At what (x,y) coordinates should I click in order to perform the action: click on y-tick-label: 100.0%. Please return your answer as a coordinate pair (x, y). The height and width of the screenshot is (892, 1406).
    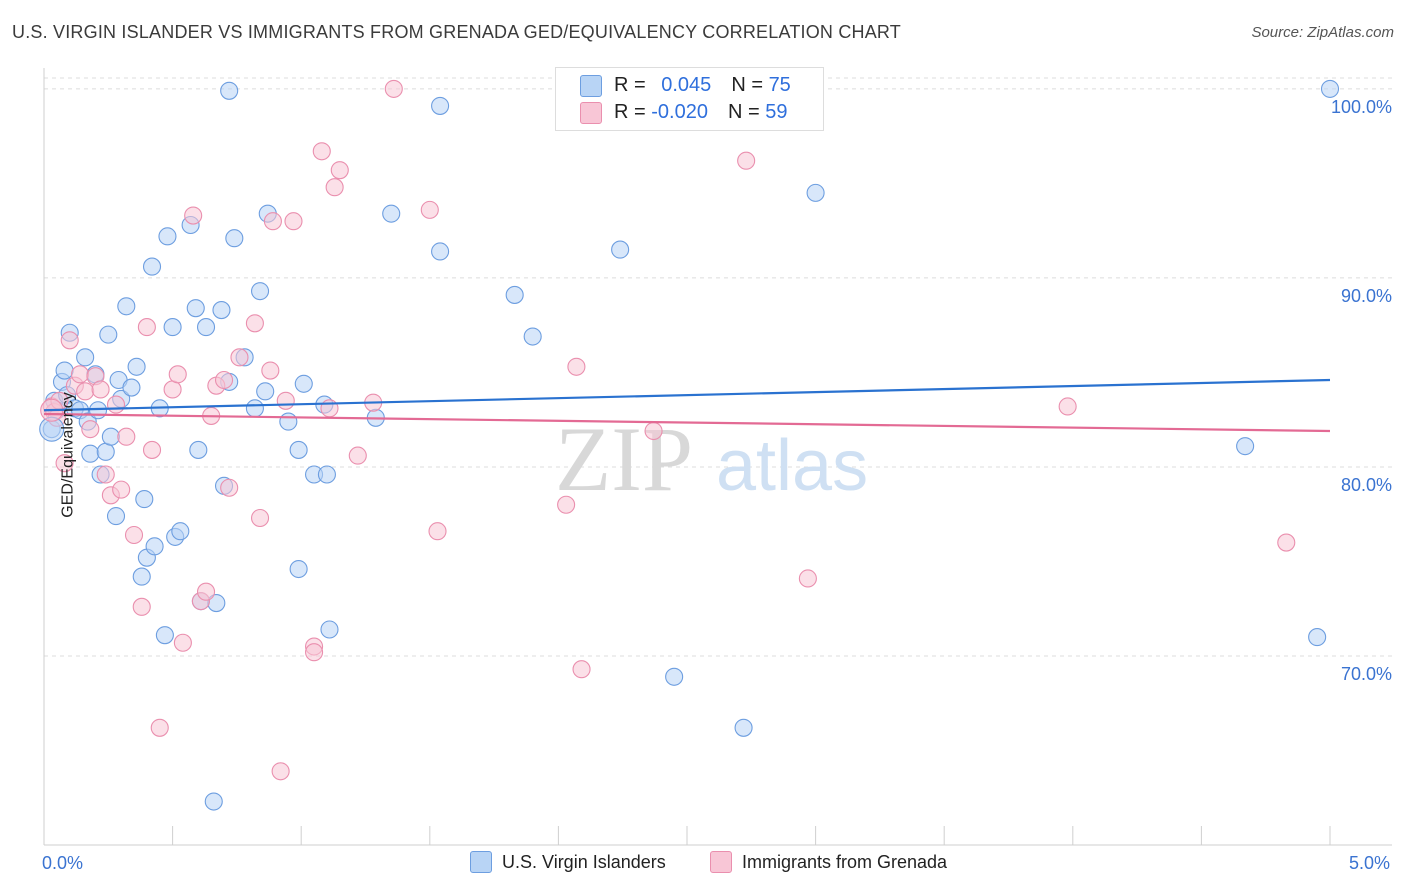
    Looking at the image, I should click on (1361, 107).